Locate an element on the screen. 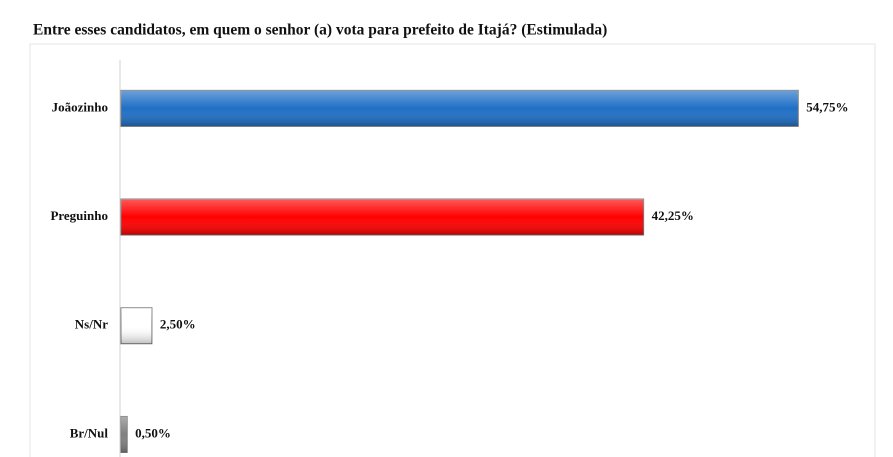 This screenshot has height=457, width=893. value-label: 0,50% is located at coordinates (153, 432).